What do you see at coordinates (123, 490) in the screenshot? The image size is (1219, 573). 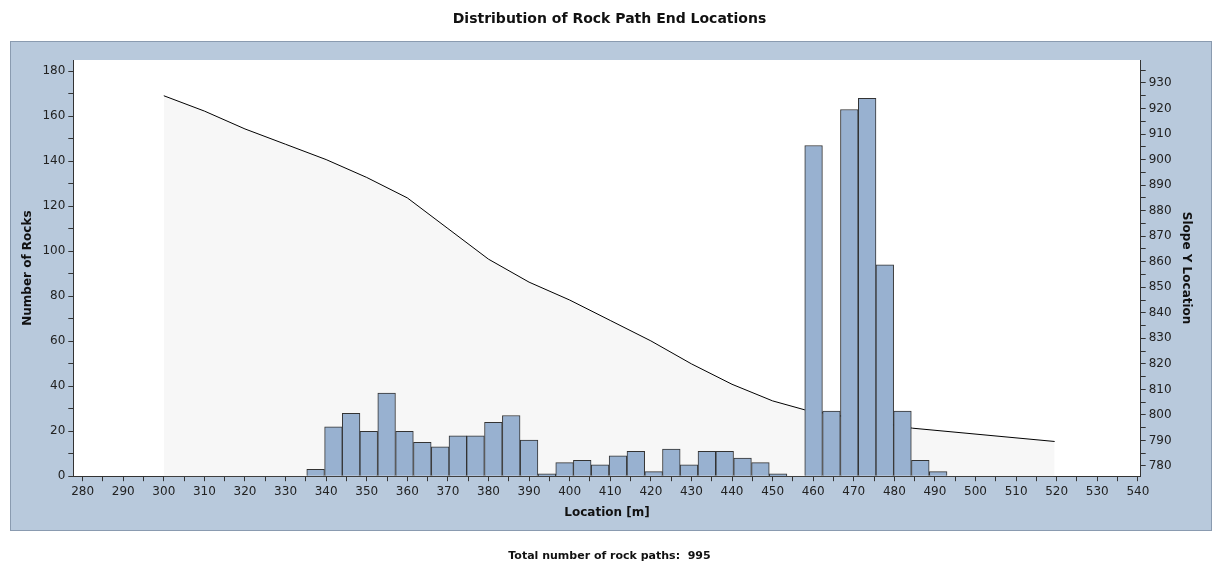 I see `x-tick-label: 290` at bounding box center [123, 490].